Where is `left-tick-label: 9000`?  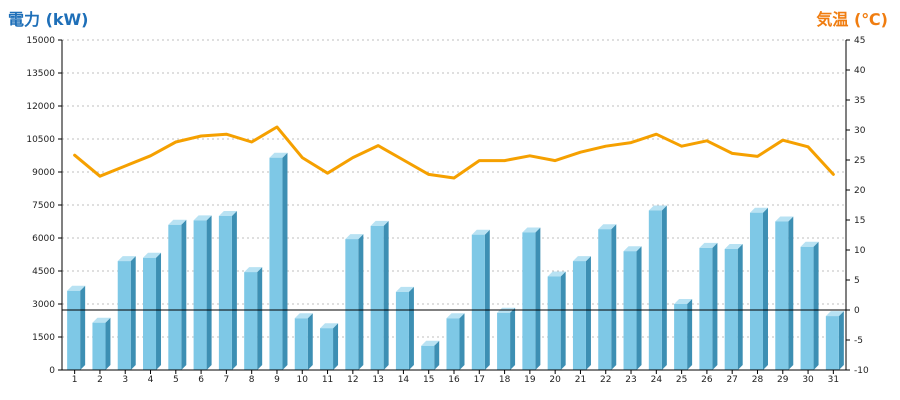
left-tick-label: 9000 is located at coordinates (43, 173).